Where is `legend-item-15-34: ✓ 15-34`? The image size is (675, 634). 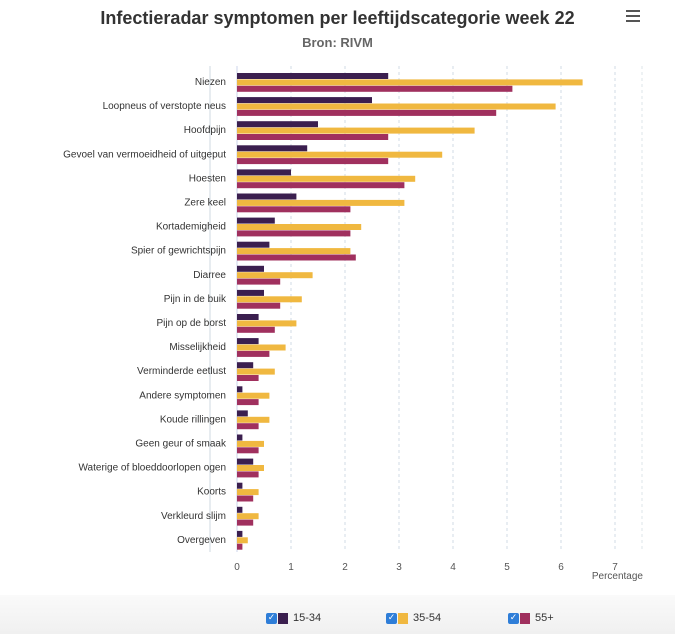 legend-item-15-34: ✓ 15-34 is located at coordinates (293, 618).